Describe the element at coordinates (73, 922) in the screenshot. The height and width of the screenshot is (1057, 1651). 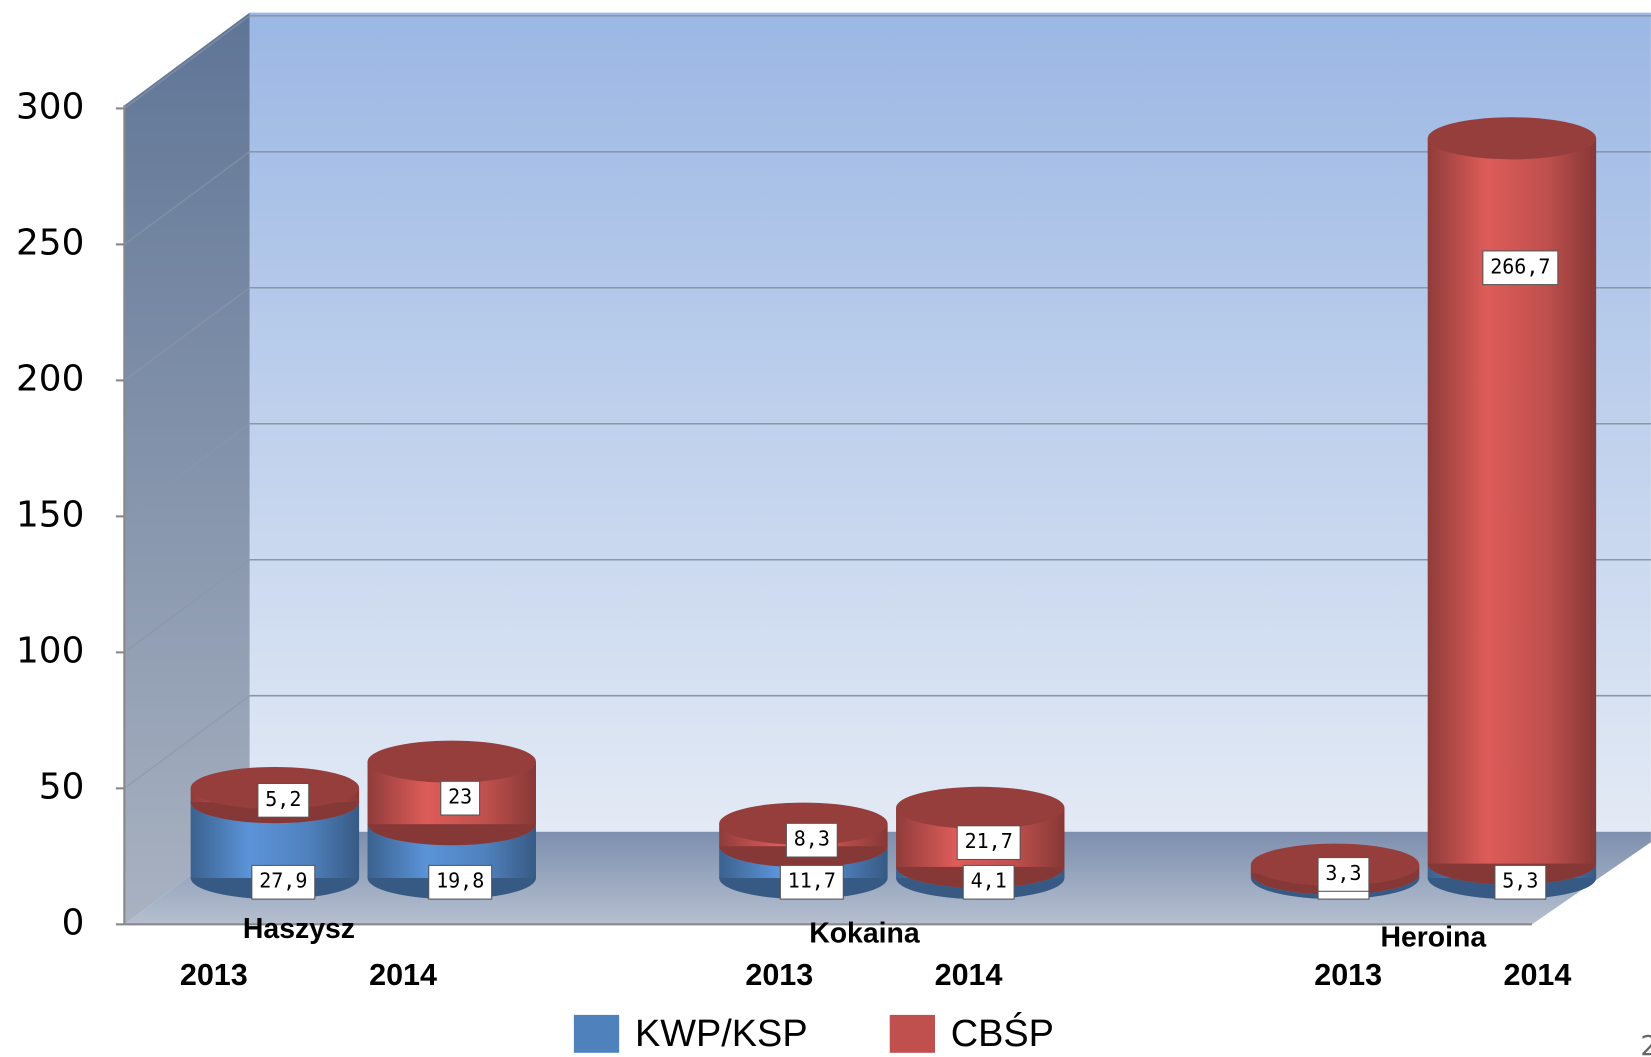
I see `y-tick-label: 0` at that location.